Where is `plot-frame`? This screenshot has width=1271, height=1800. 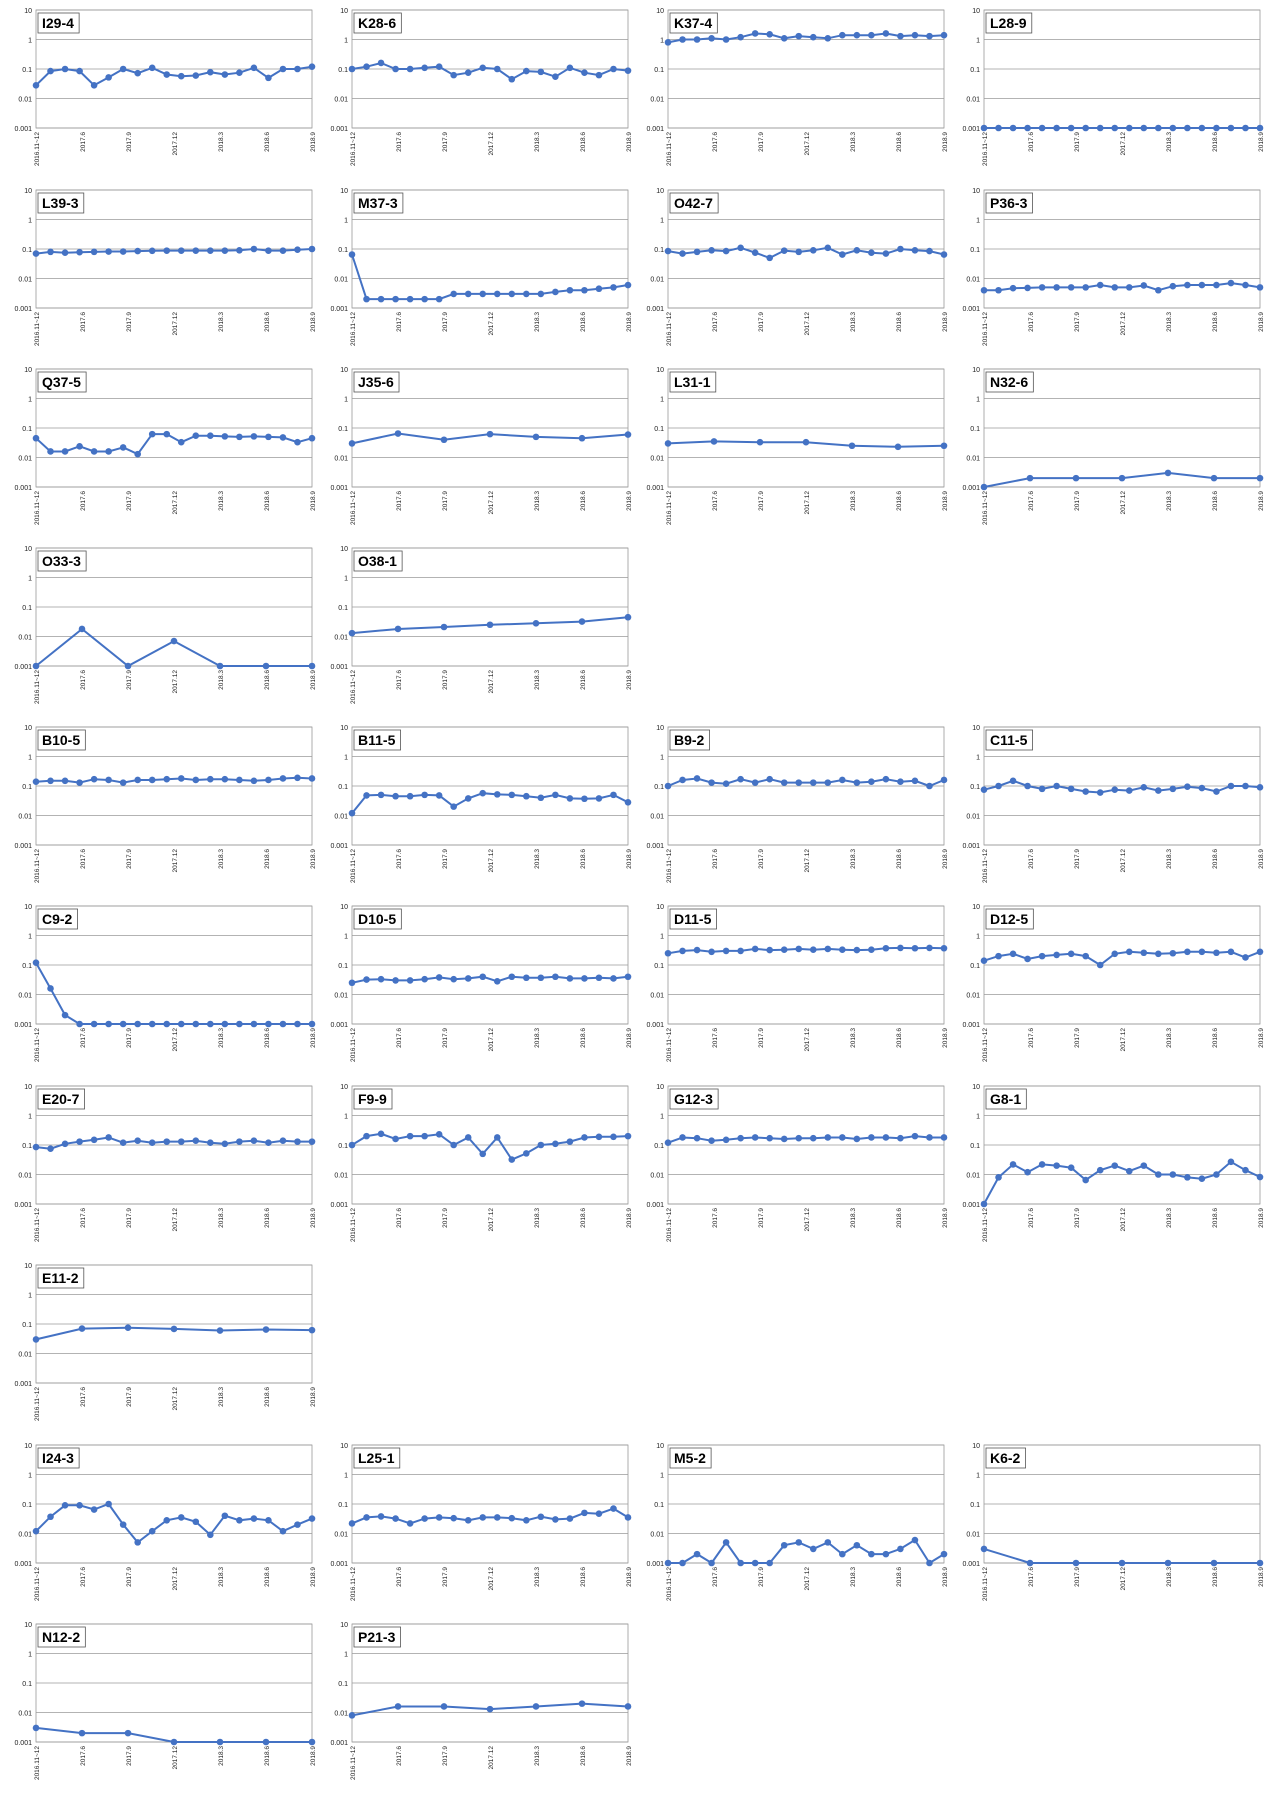
plot-frame is located at coordinates (490, 1683).